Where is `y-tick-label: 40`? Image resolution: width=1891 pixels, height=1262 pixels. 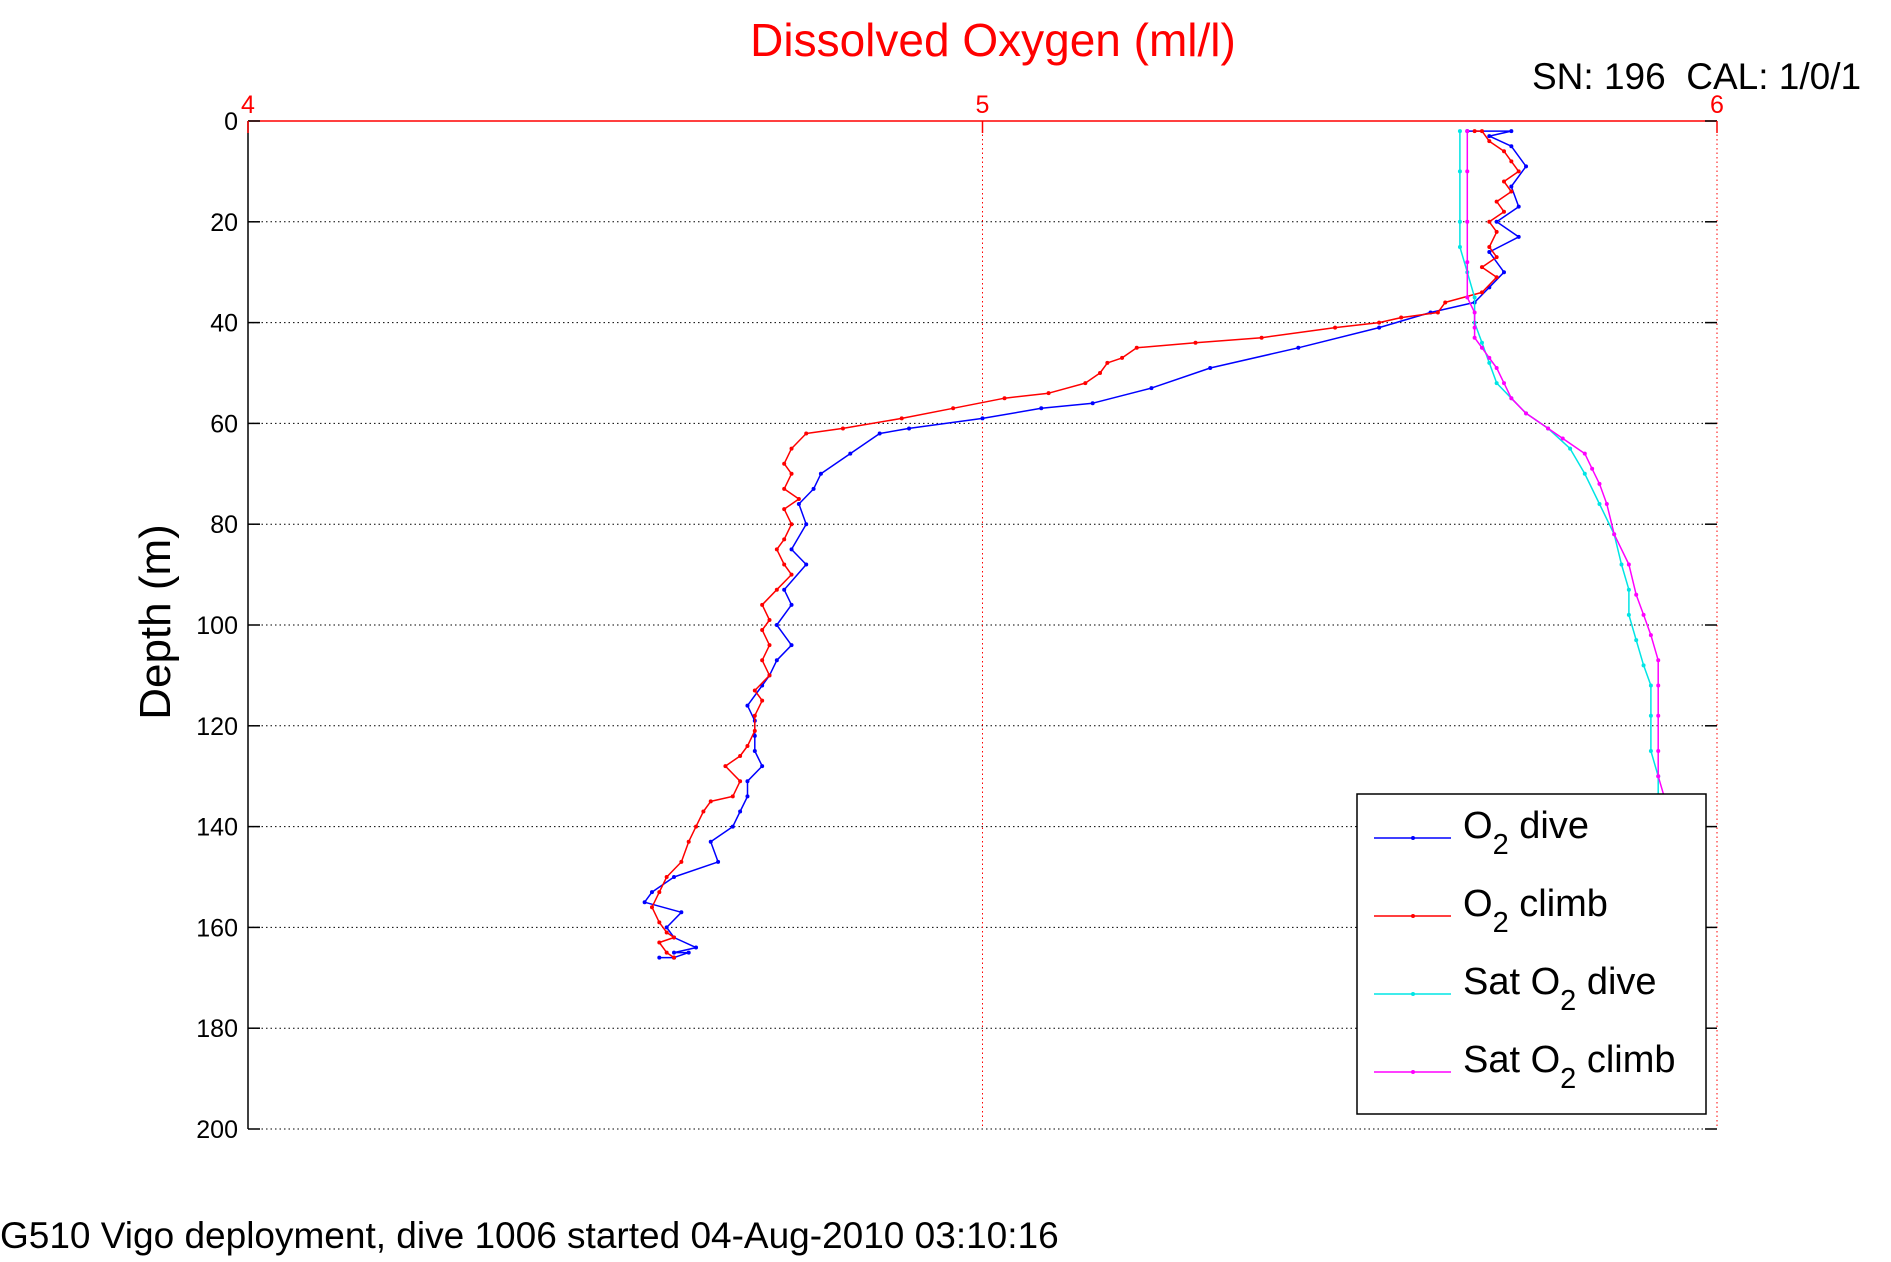 y-tick-label: 40 is located at coordinates (224, 324).